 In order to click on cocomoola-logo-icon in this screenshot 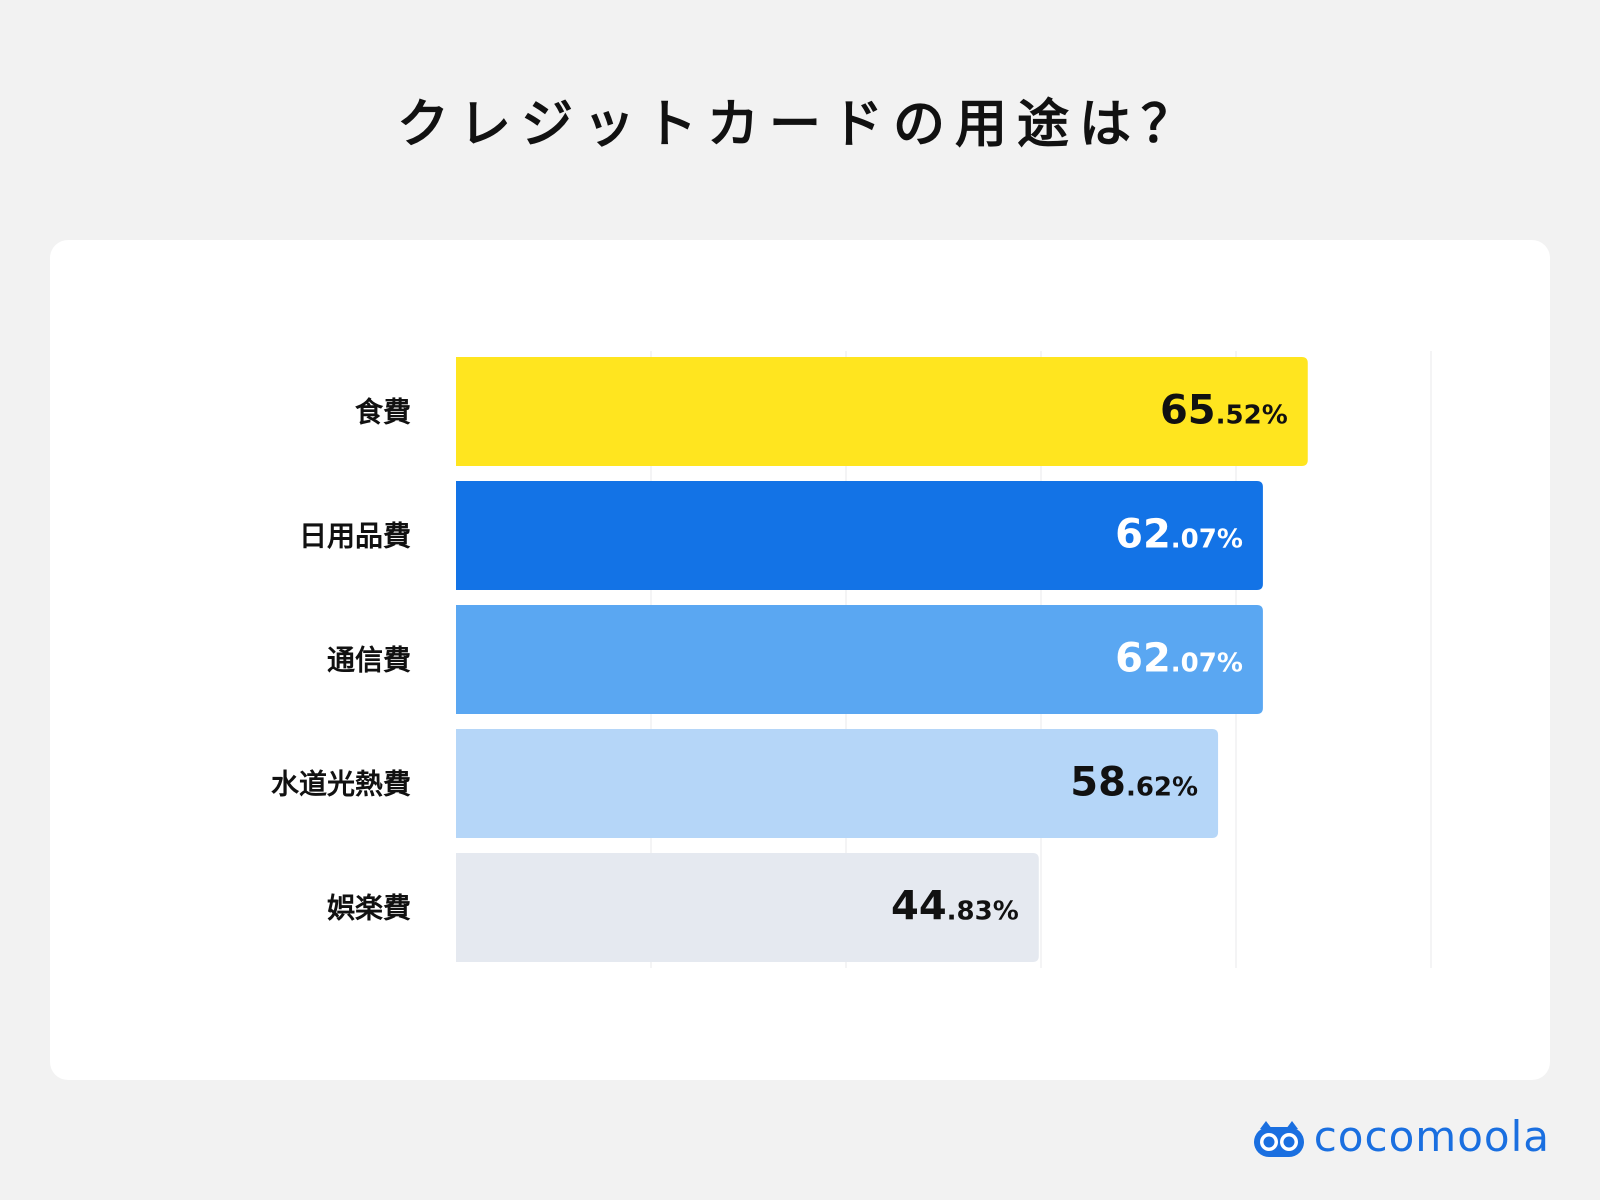, I will do `click(1278, 1138)`.